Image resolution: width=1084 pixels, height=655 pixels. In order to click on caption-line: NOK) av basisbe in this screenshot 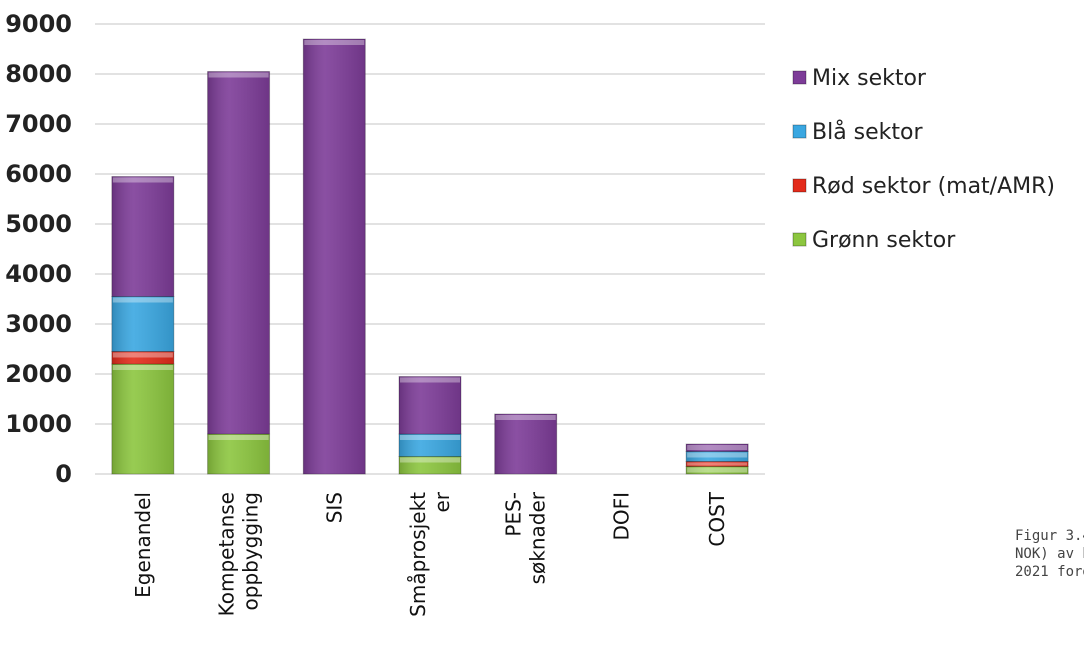, I will do `click(1049, 554)`.